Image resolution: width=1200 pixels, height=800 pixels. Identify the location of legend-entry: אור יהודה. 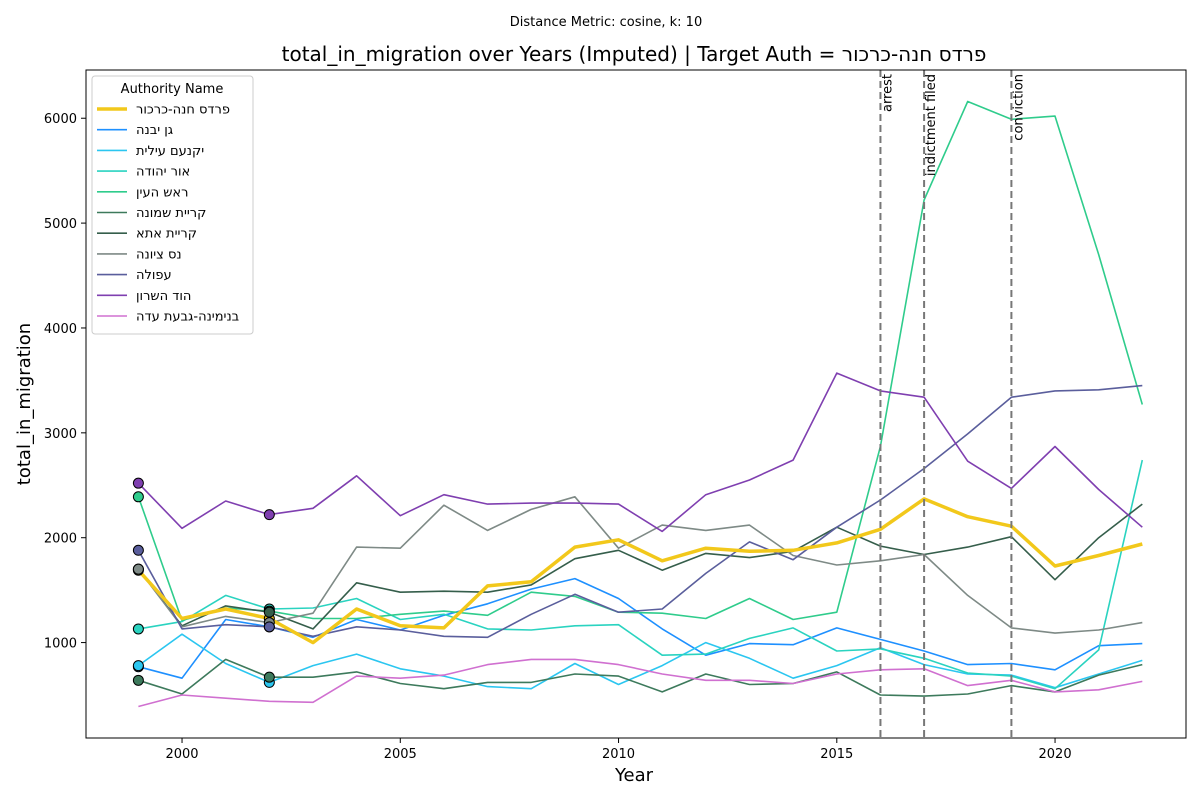
(163, 172).